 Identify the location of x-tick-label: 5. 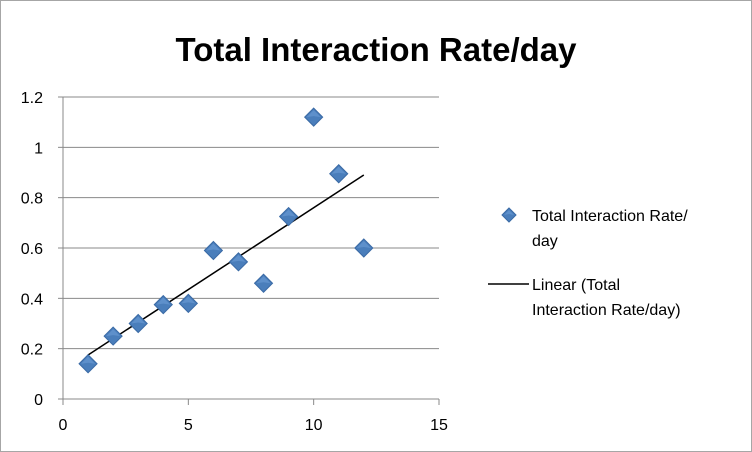
(188, 425).